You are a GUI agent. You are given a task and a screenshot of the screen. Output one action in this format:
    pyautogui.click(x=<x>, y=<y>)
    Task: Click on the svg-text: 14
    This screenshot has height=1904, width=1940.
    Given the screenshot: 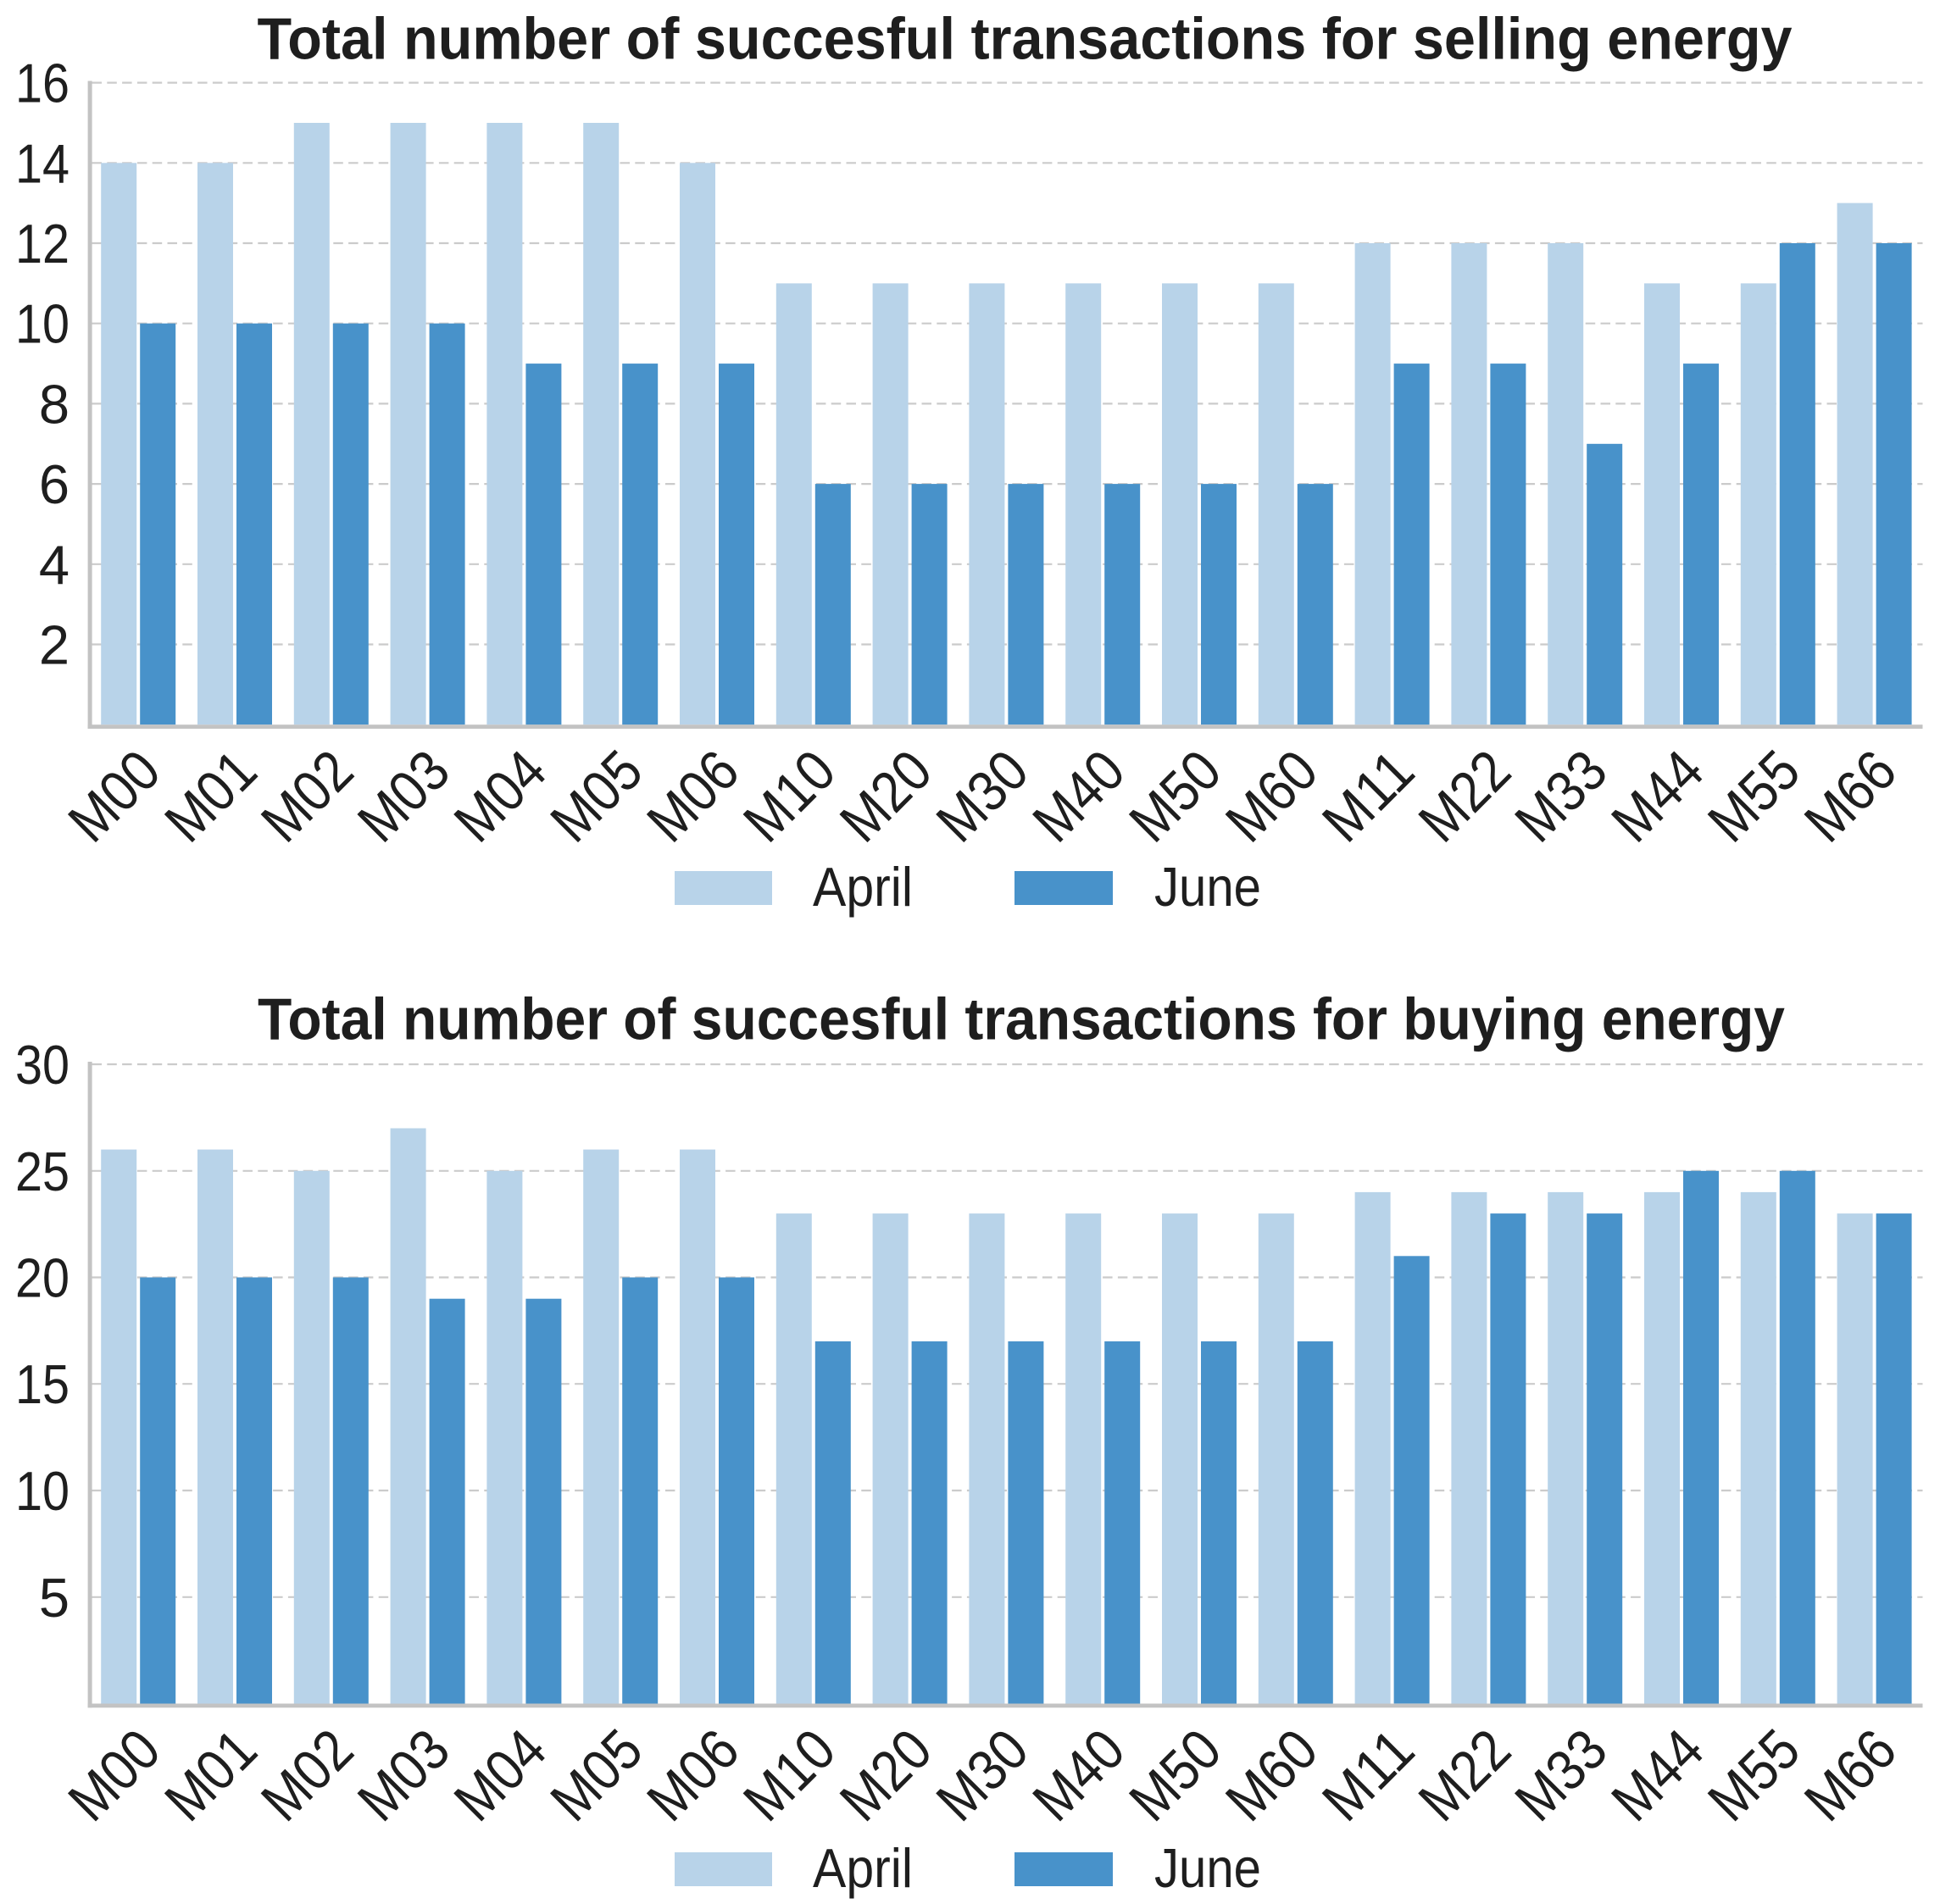 What is the action you would take?
    pyautogui.click(x=42, y=163)
    